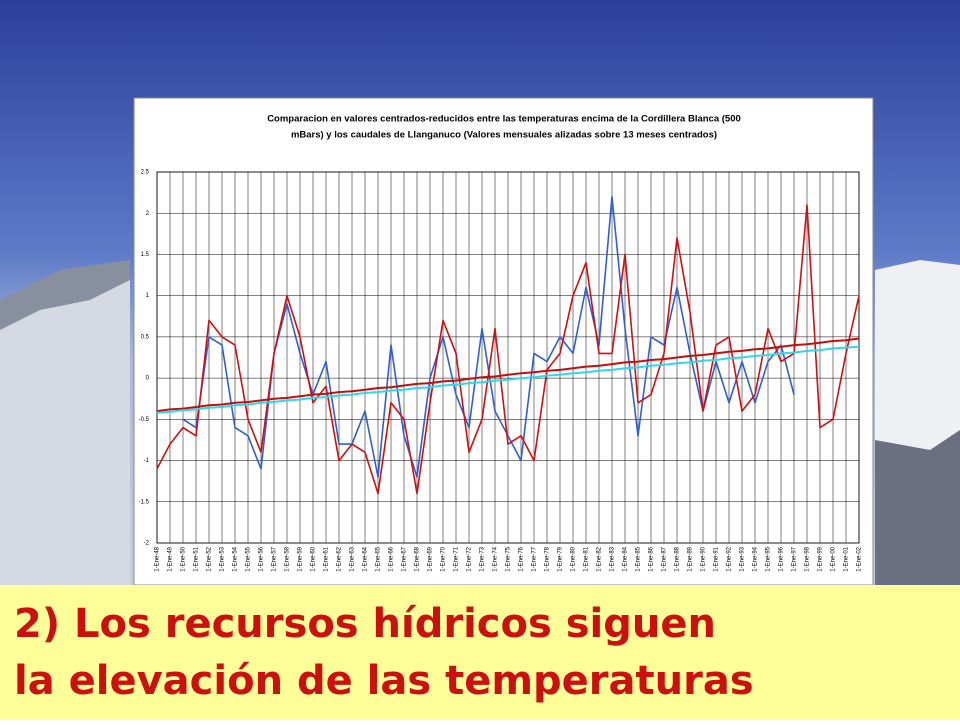  I want to click on x-tick-label: 1-Ene-83, so click(613, 558).